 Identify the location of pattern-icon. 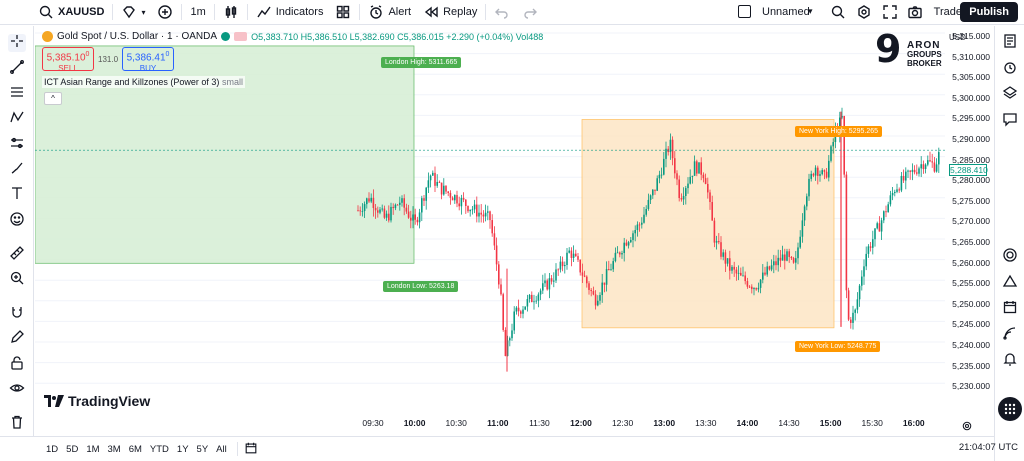
(17, 119).